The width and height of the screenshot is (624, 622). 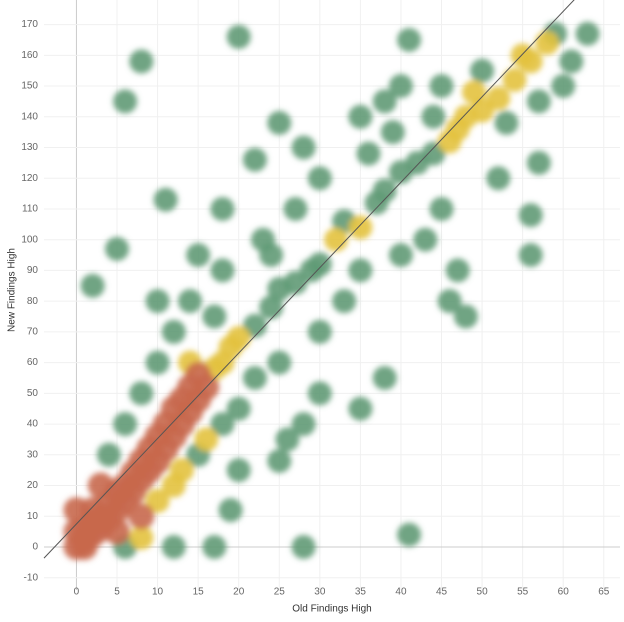 What do you see at coordinates (117, 592) in the screenshot?
I see `x-tick-label: 5` at bounding box center [117, 592].